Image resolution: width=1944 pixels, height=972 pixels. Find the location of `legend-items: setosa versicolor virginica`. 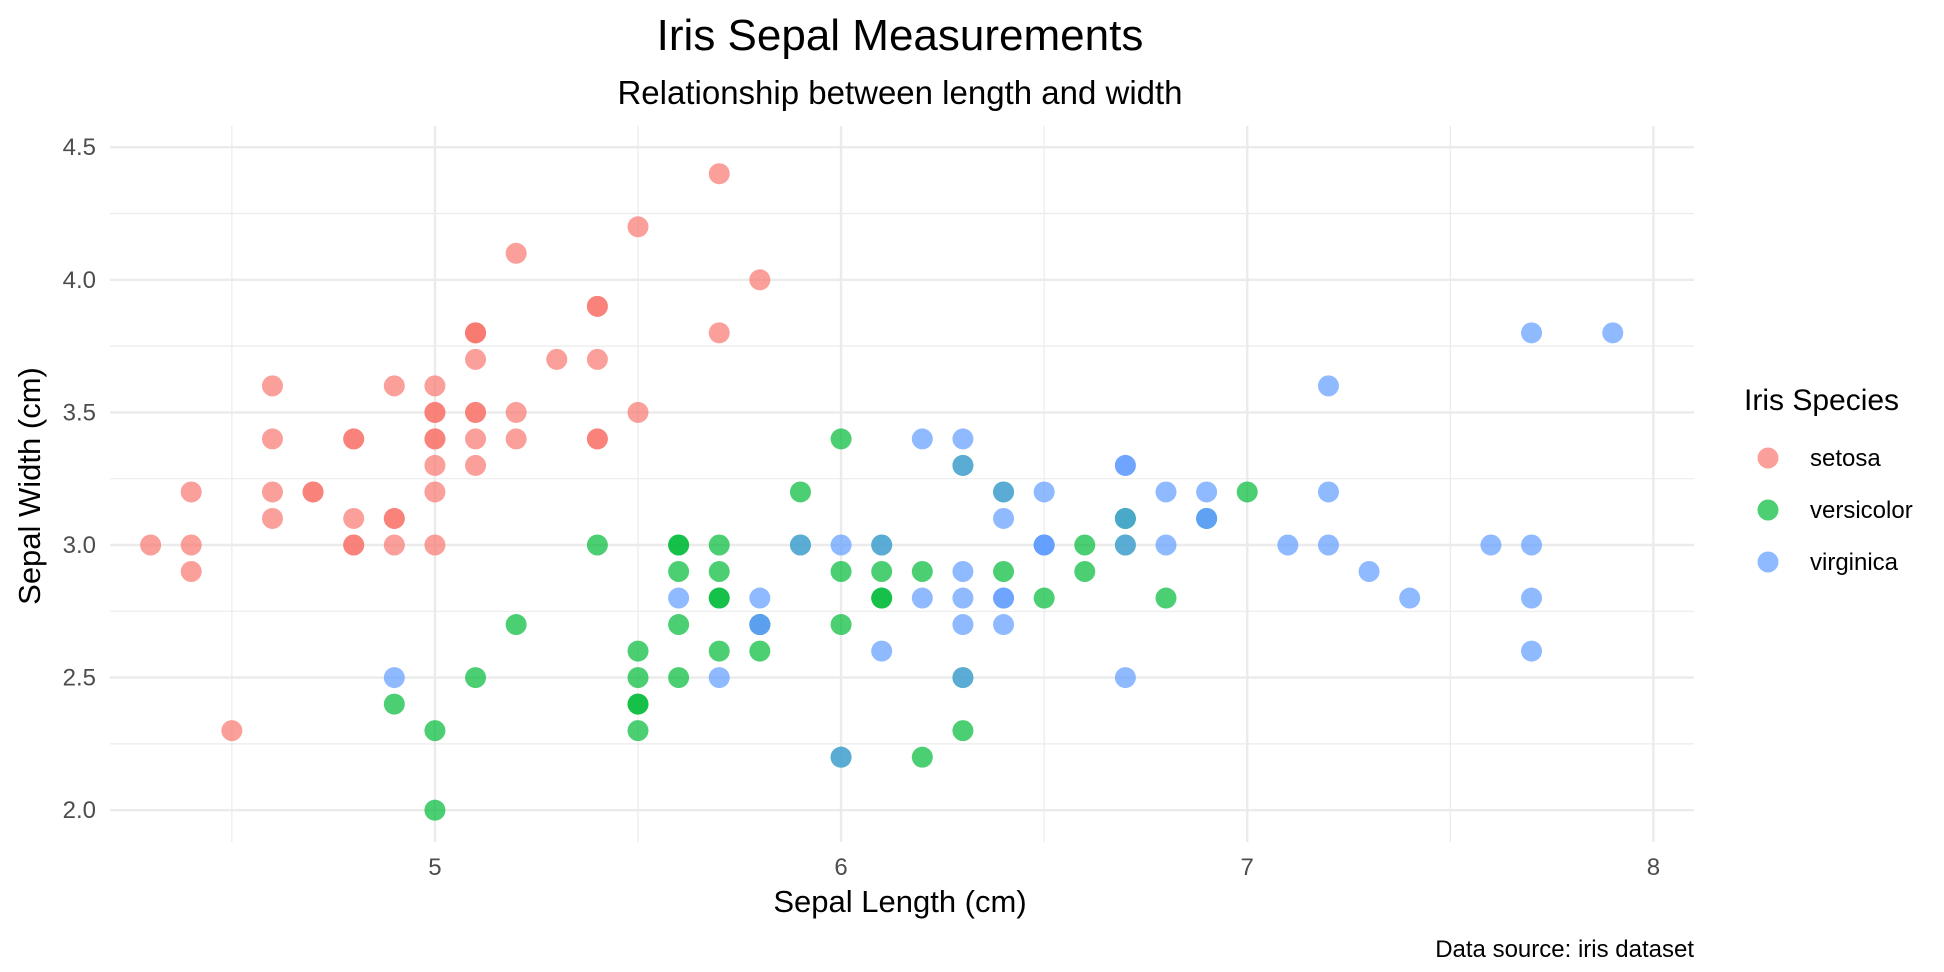

legend-items: setosa versicolor virginica is located at coordinates (1835, 510).